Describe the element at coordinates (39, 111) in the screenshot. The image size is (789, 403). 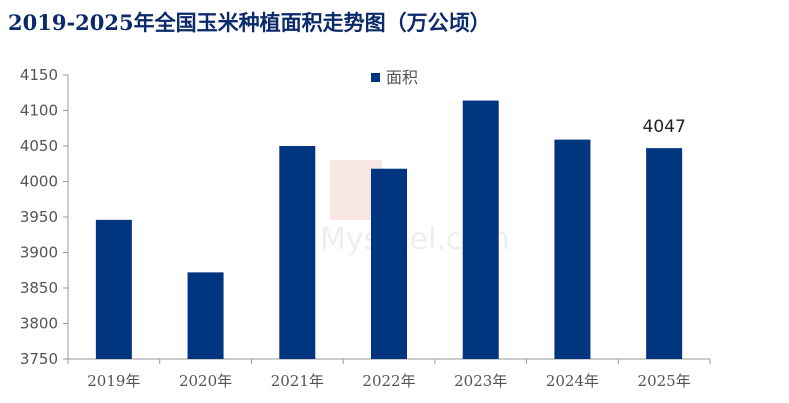
I see `y-tick-label: 4100` at that location.